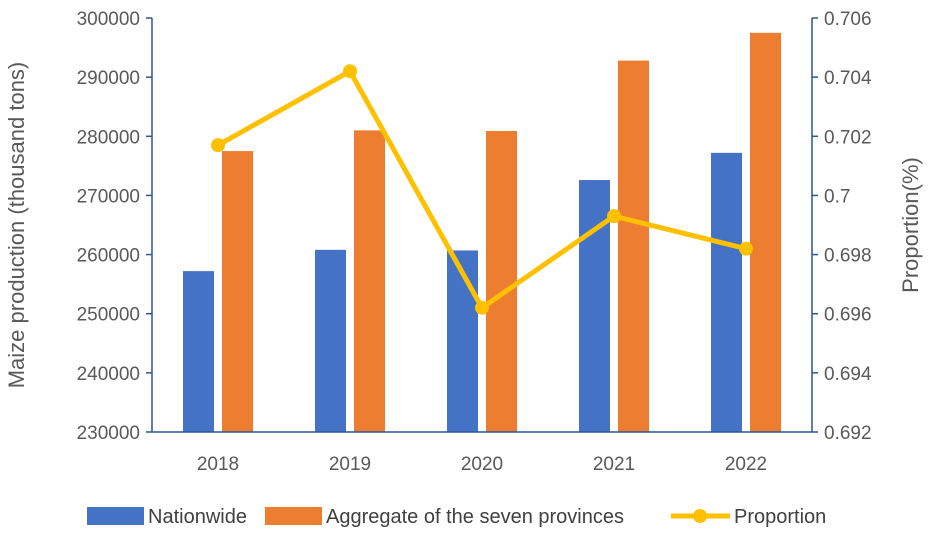  Describe the element at coordinates (633, 246) in the screenshot. I see `bar-seven-provinces-2021` at that location.